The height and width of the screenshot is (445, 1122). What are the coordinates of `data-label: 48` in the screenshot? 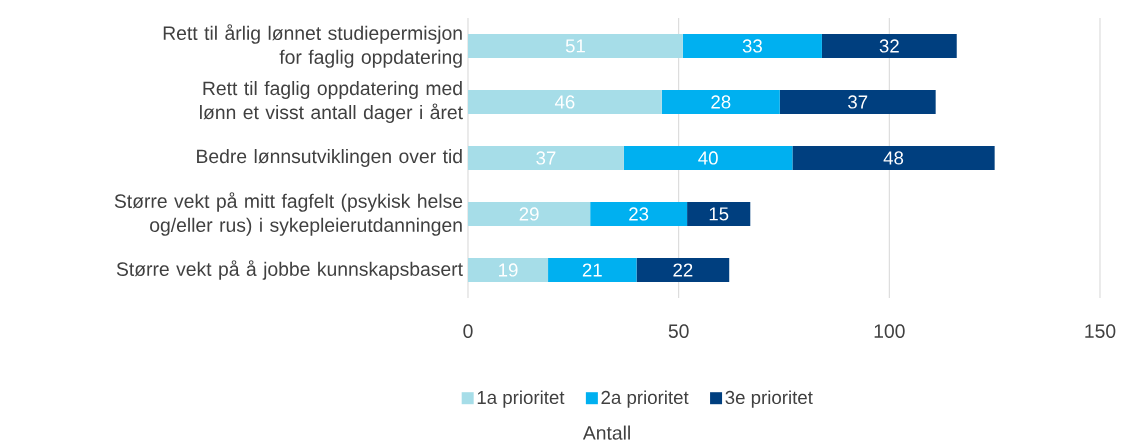 It's located at (893, 158).